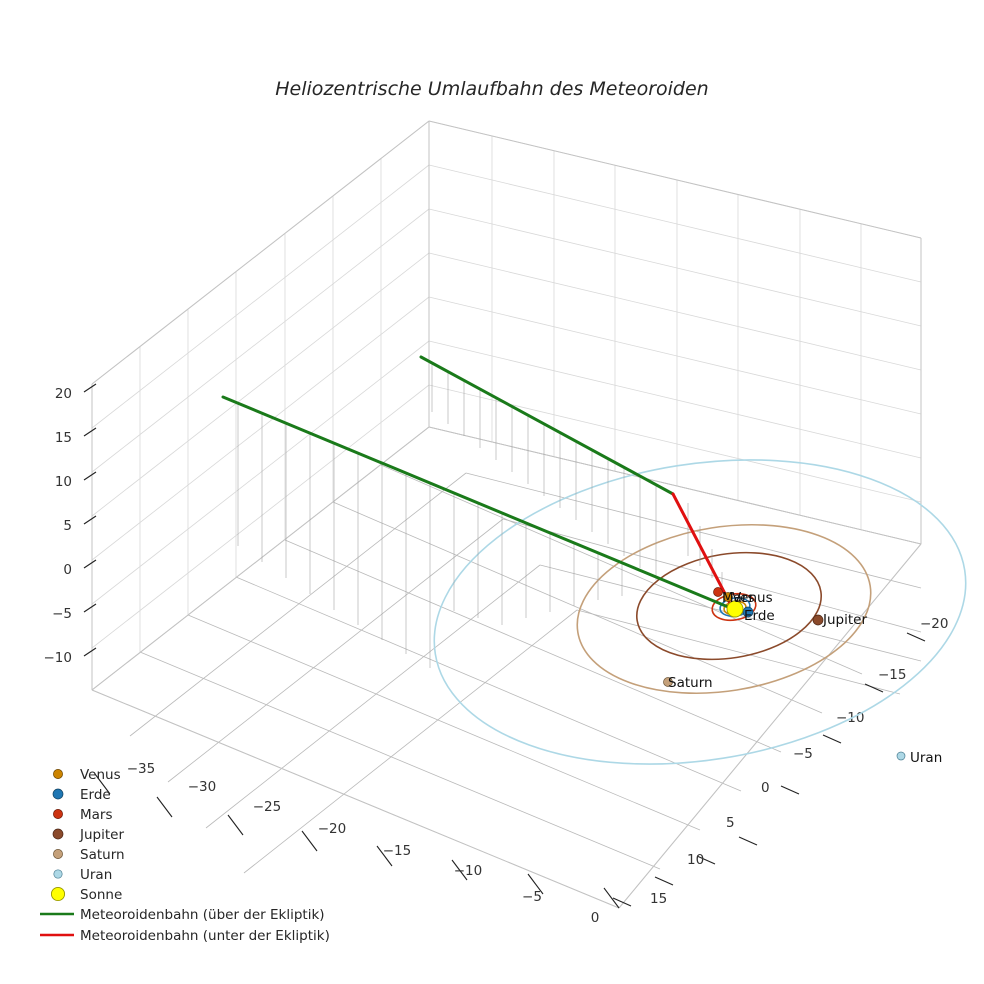  I want to click on label-saturn: Saturn, so click(690, 683).